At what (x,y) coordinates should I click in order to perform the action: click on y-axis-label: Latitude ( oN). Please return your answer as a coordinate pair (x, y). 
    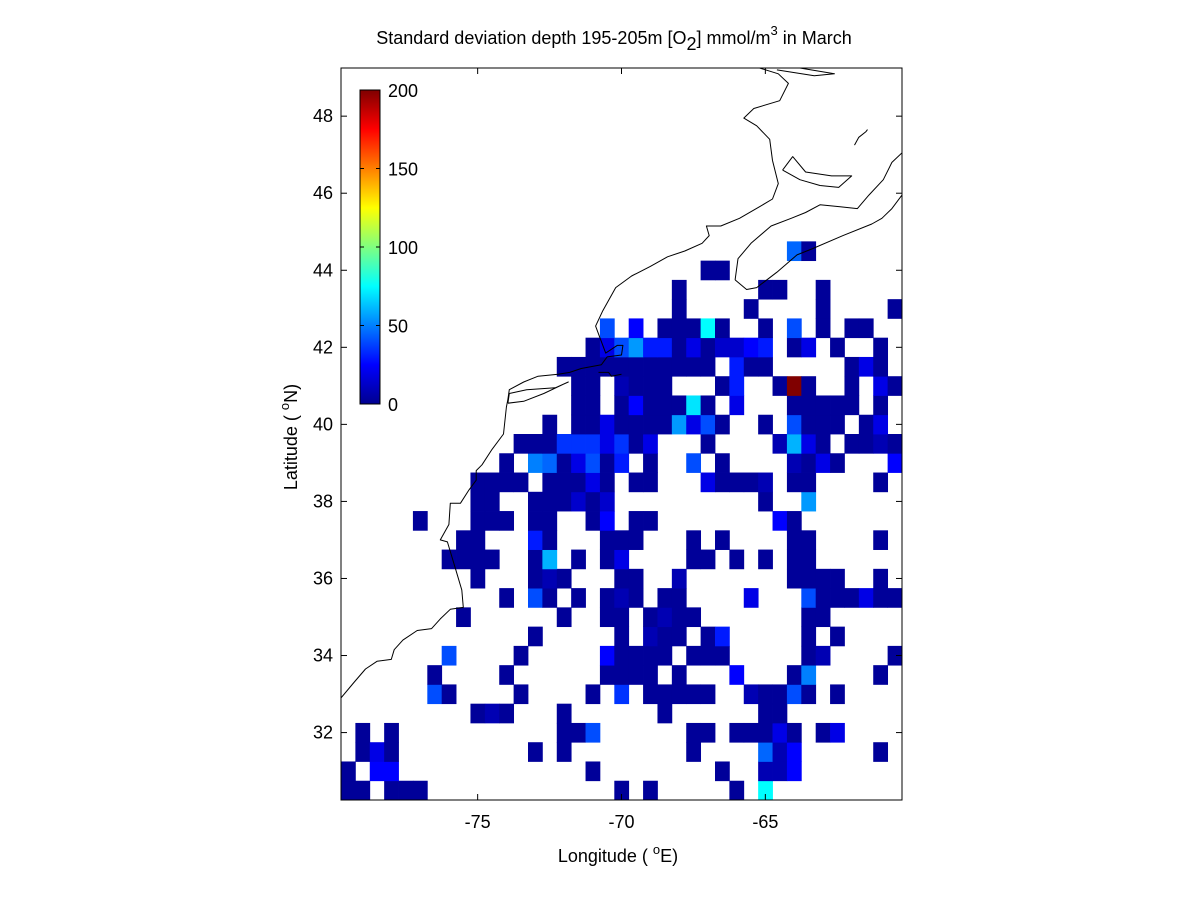
    Looking at the image, I should click on (289, 437).